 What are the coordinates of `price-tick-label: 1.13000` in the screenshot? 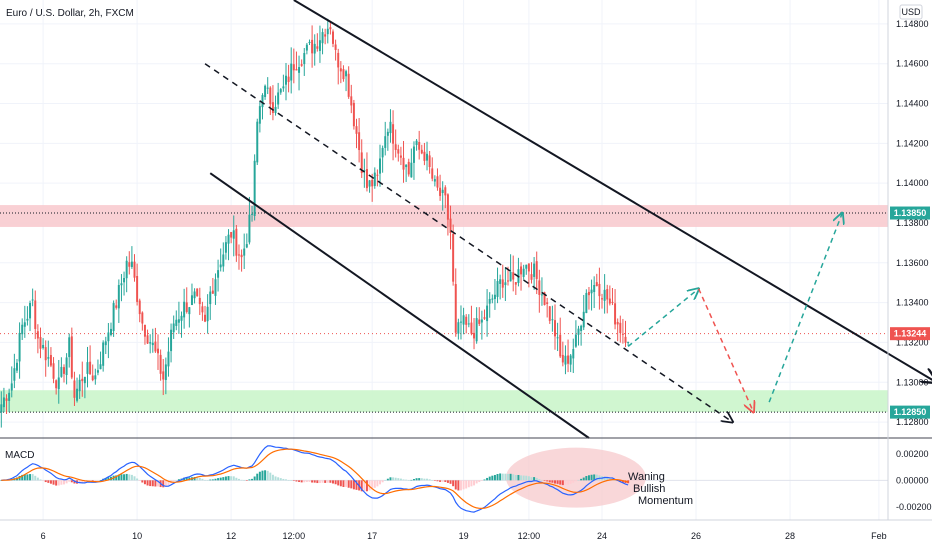 It's located at (912, 382).